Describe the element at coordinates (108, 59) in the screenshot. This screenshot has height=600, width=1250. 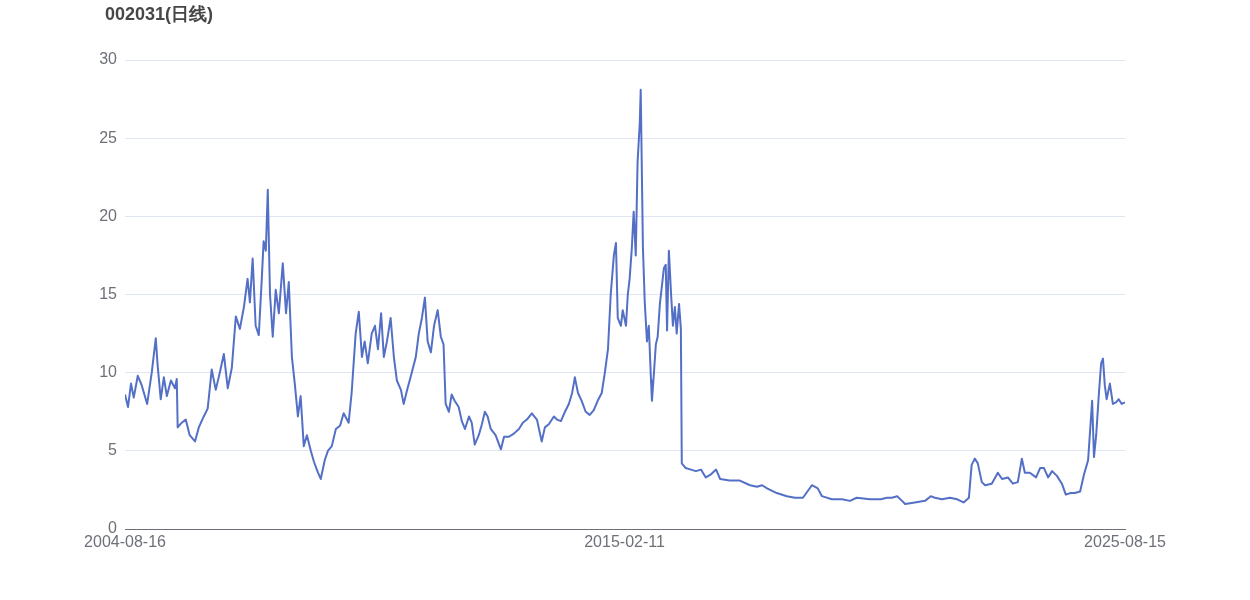
I see `y-tick-label: 30` at that location.